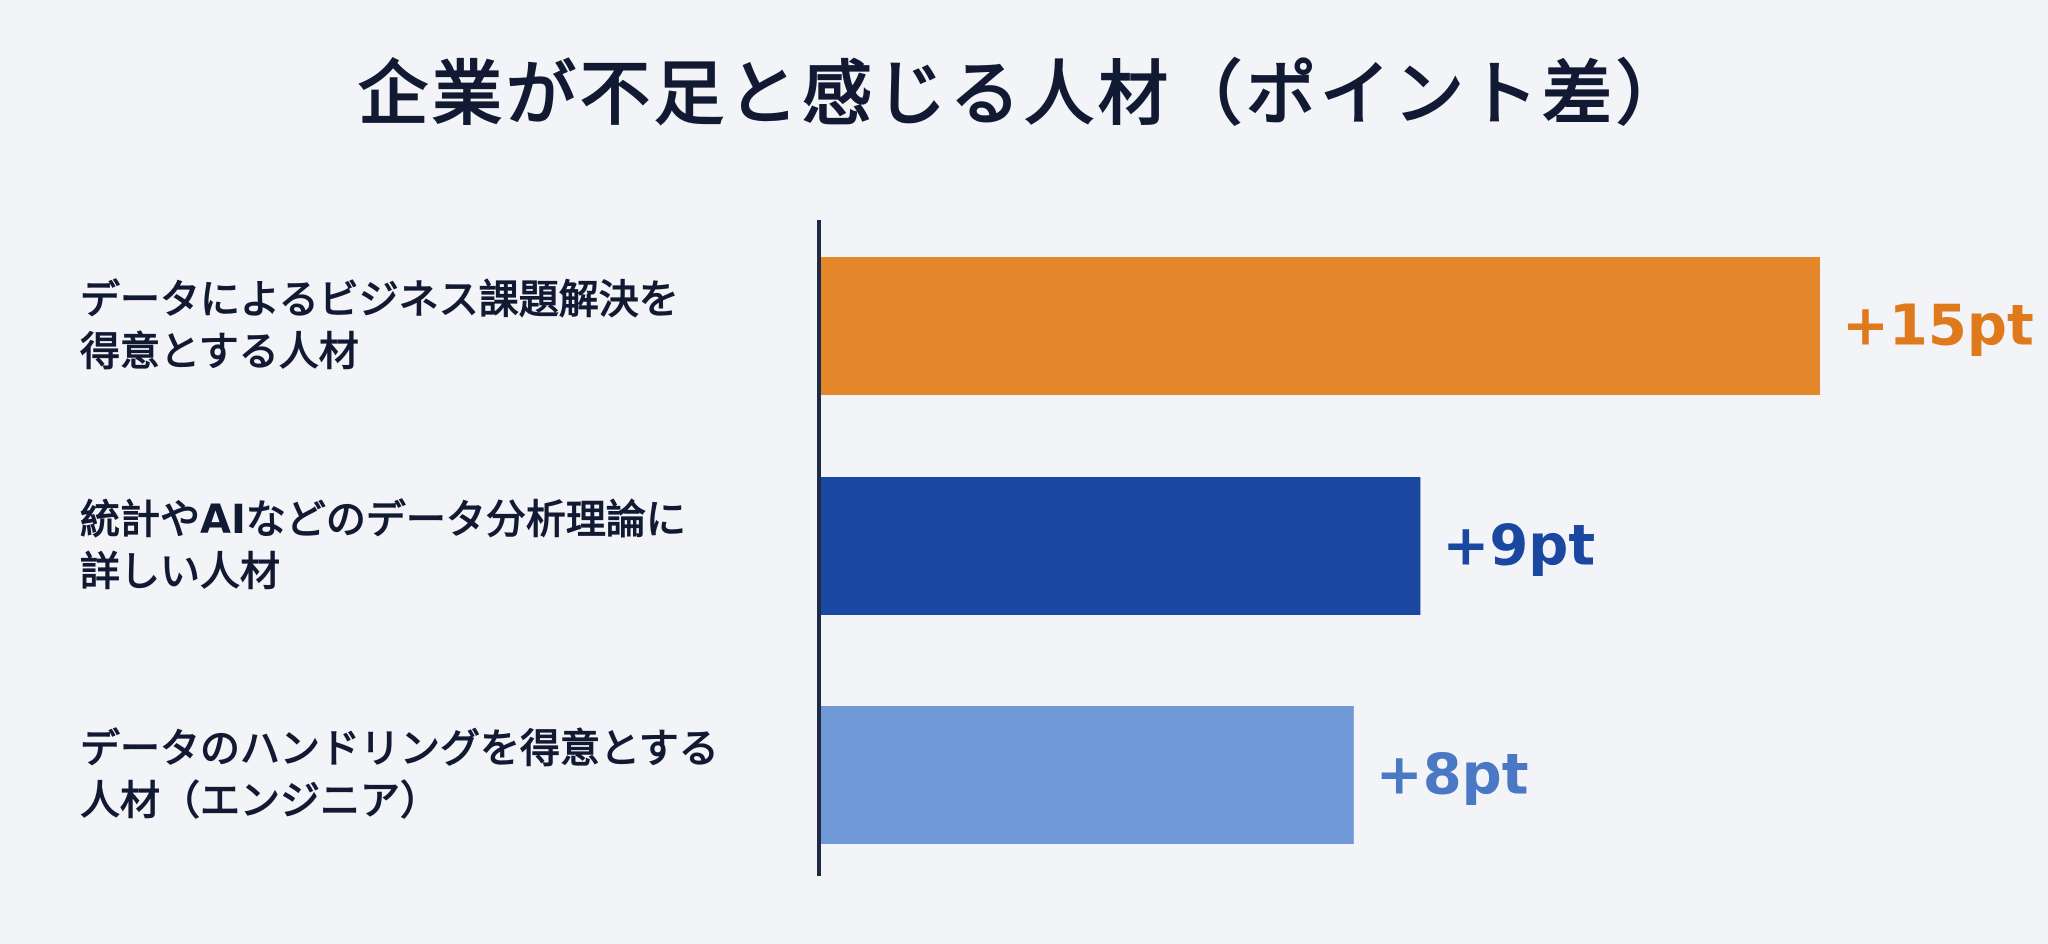 The image size is (2048, 944). Describe the element at coordinates (180, 572) in the screenshot. I see `category-label-2-line-2: 詳しい人材` at that location.